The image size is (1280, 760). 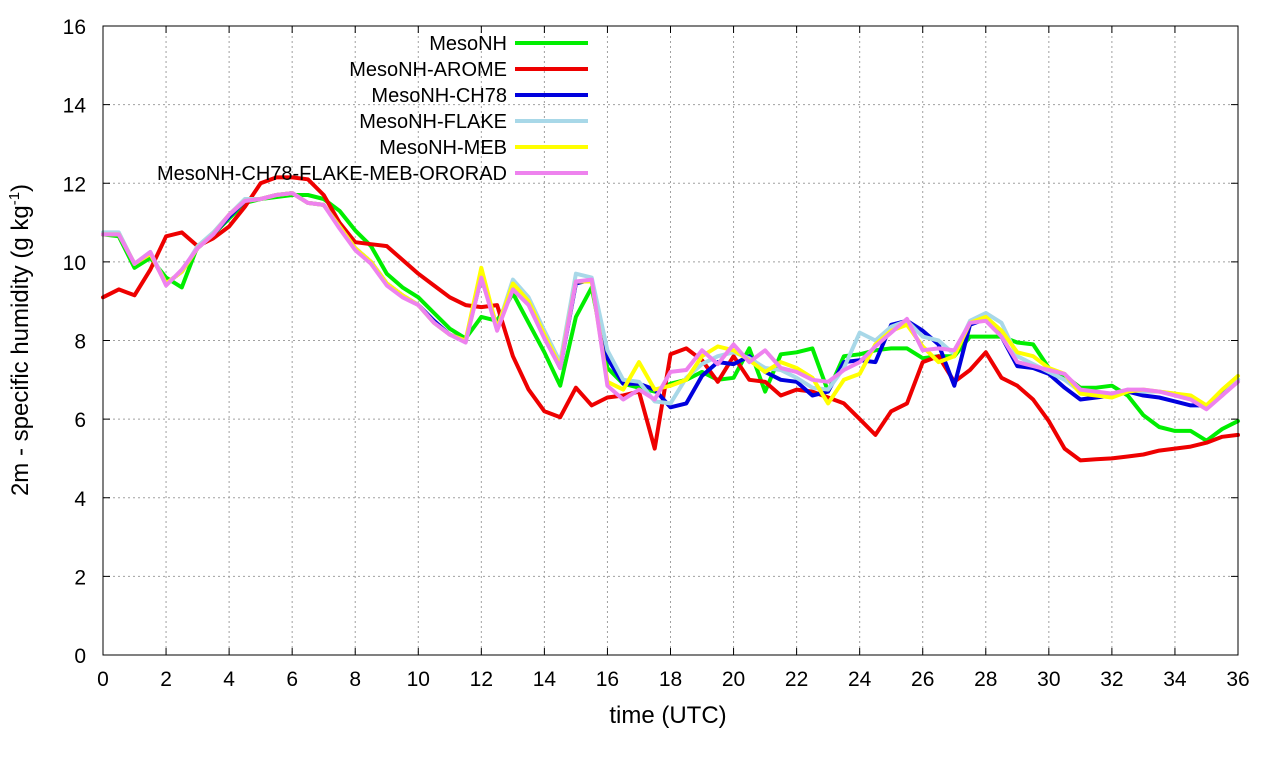 I want to click on legend-label-4: MesoNH-MEB, so click(x=443, y=148).